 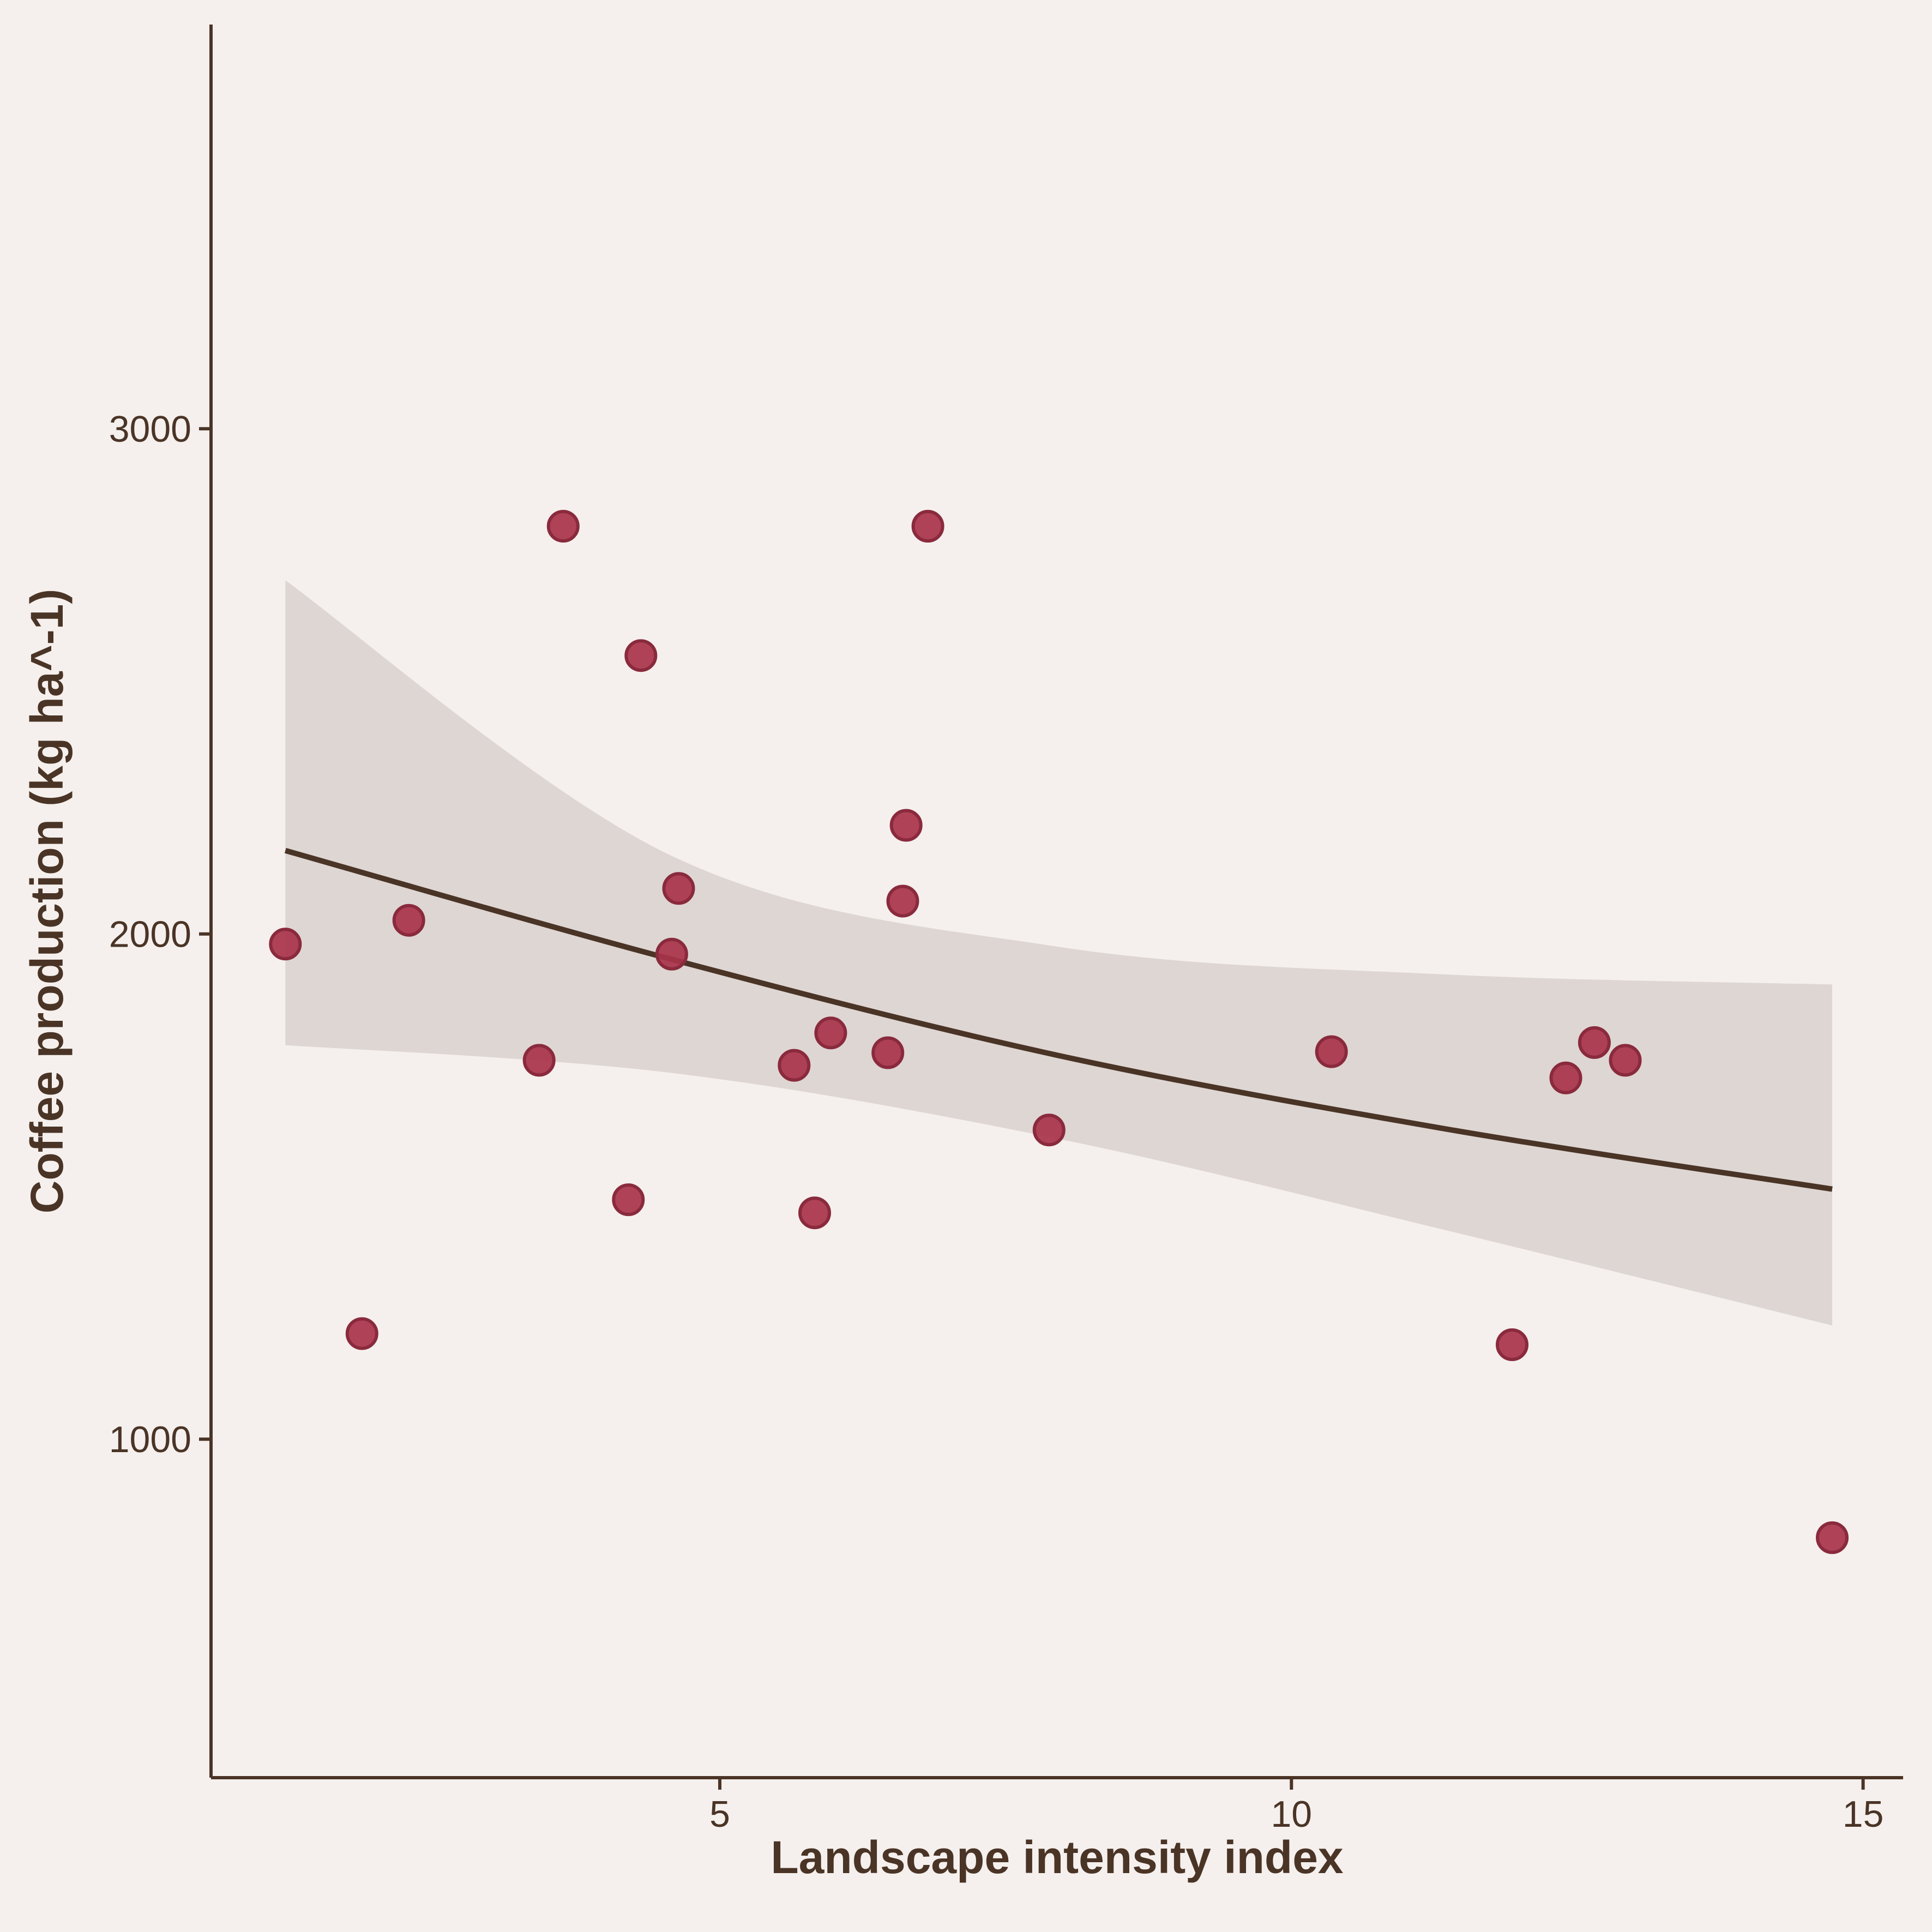 What do you see at coordinates (1057, 1857) in the screenshot?
I see `x-axis-title: Landscape intensity index` at bounding box center [1057, 1857].